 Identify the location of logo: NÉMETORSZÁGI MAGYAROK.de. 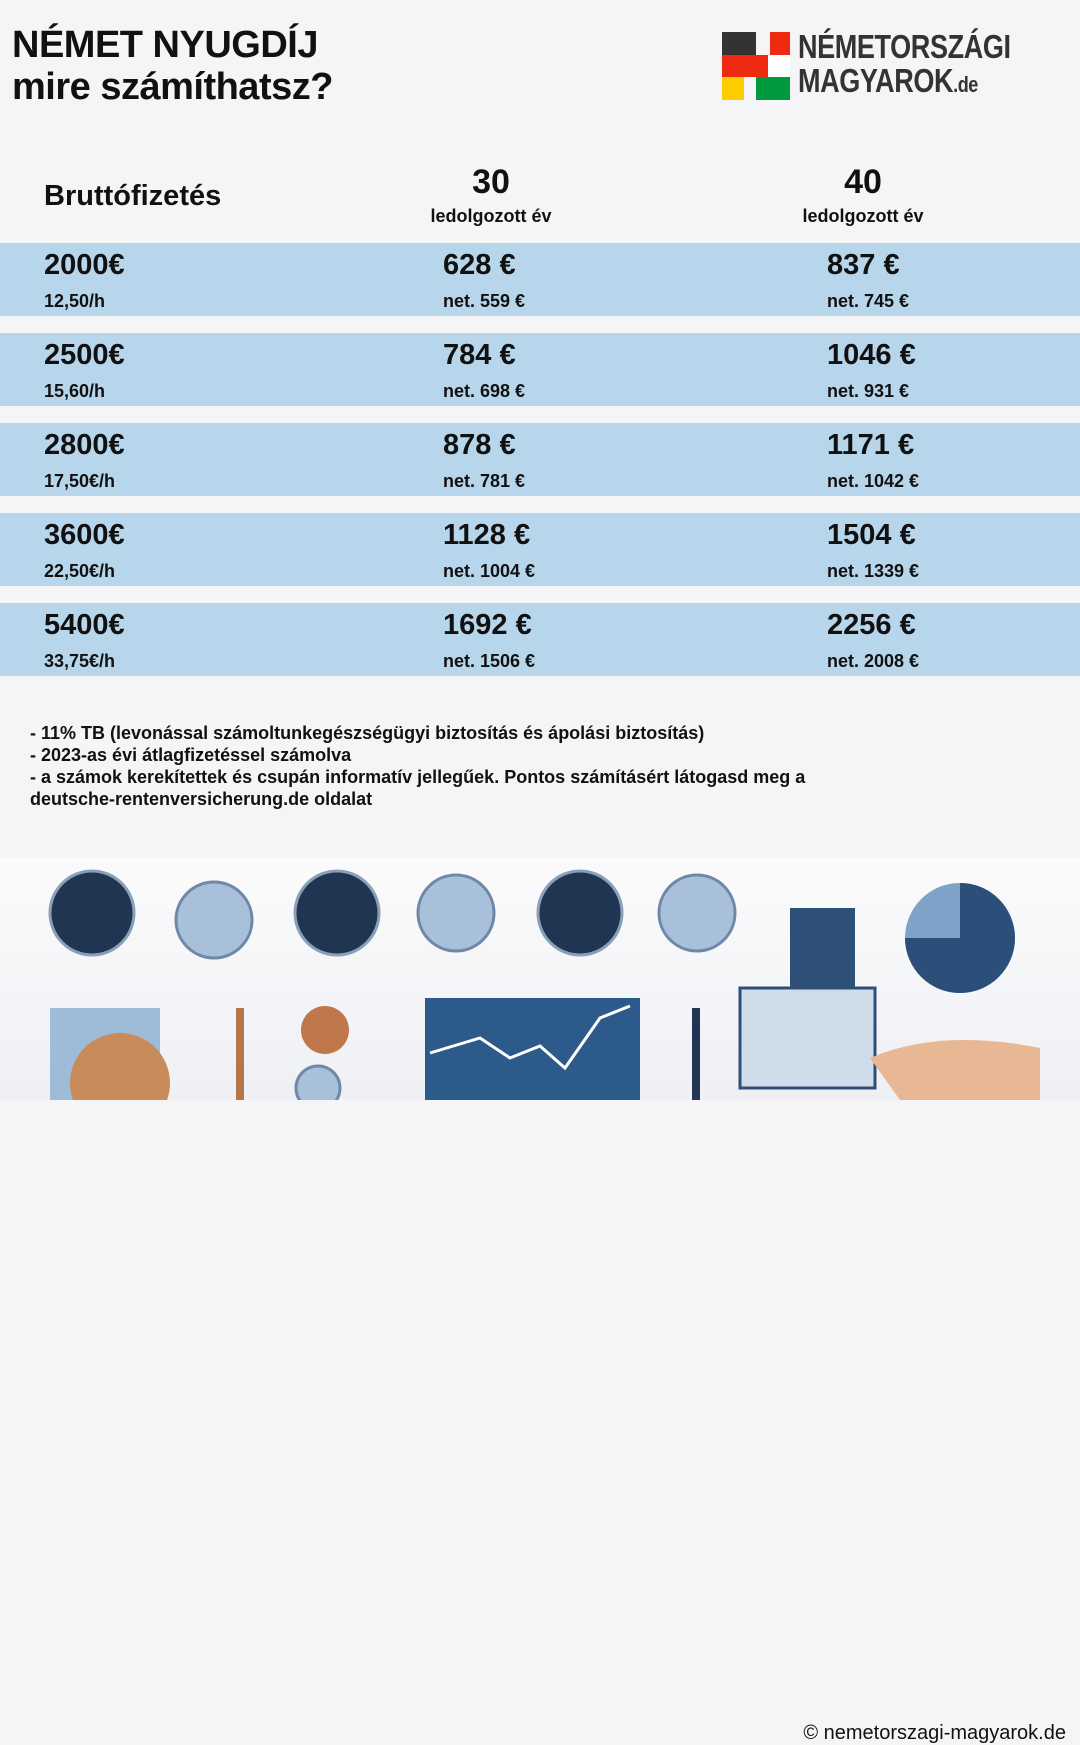
(889, 66).